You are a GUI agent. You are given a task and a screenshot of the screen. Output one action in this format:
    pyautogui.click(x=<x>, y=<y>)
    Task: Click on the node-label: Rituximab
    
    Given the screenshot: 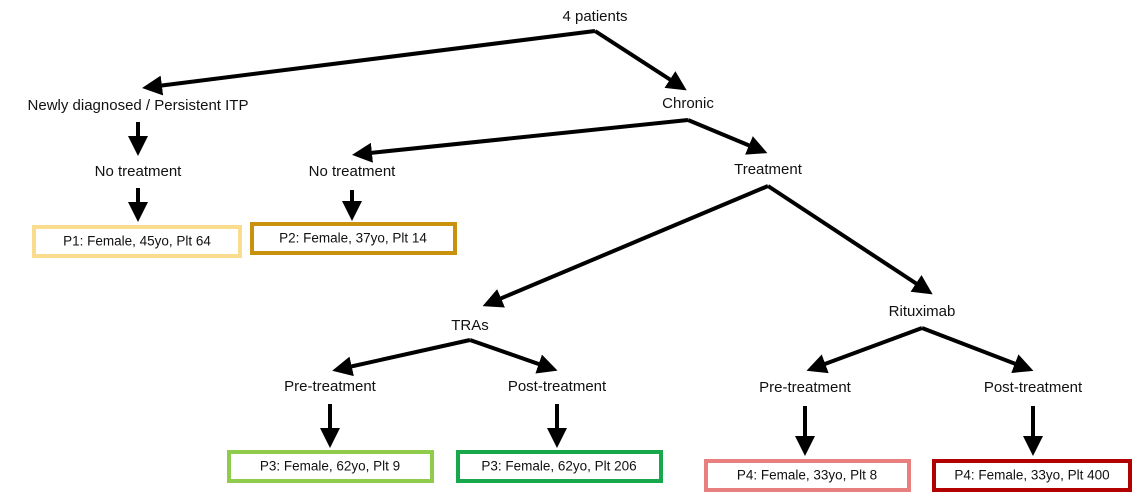 What is the action you would take?
    pyautogui.click(x=922, y=311)
    